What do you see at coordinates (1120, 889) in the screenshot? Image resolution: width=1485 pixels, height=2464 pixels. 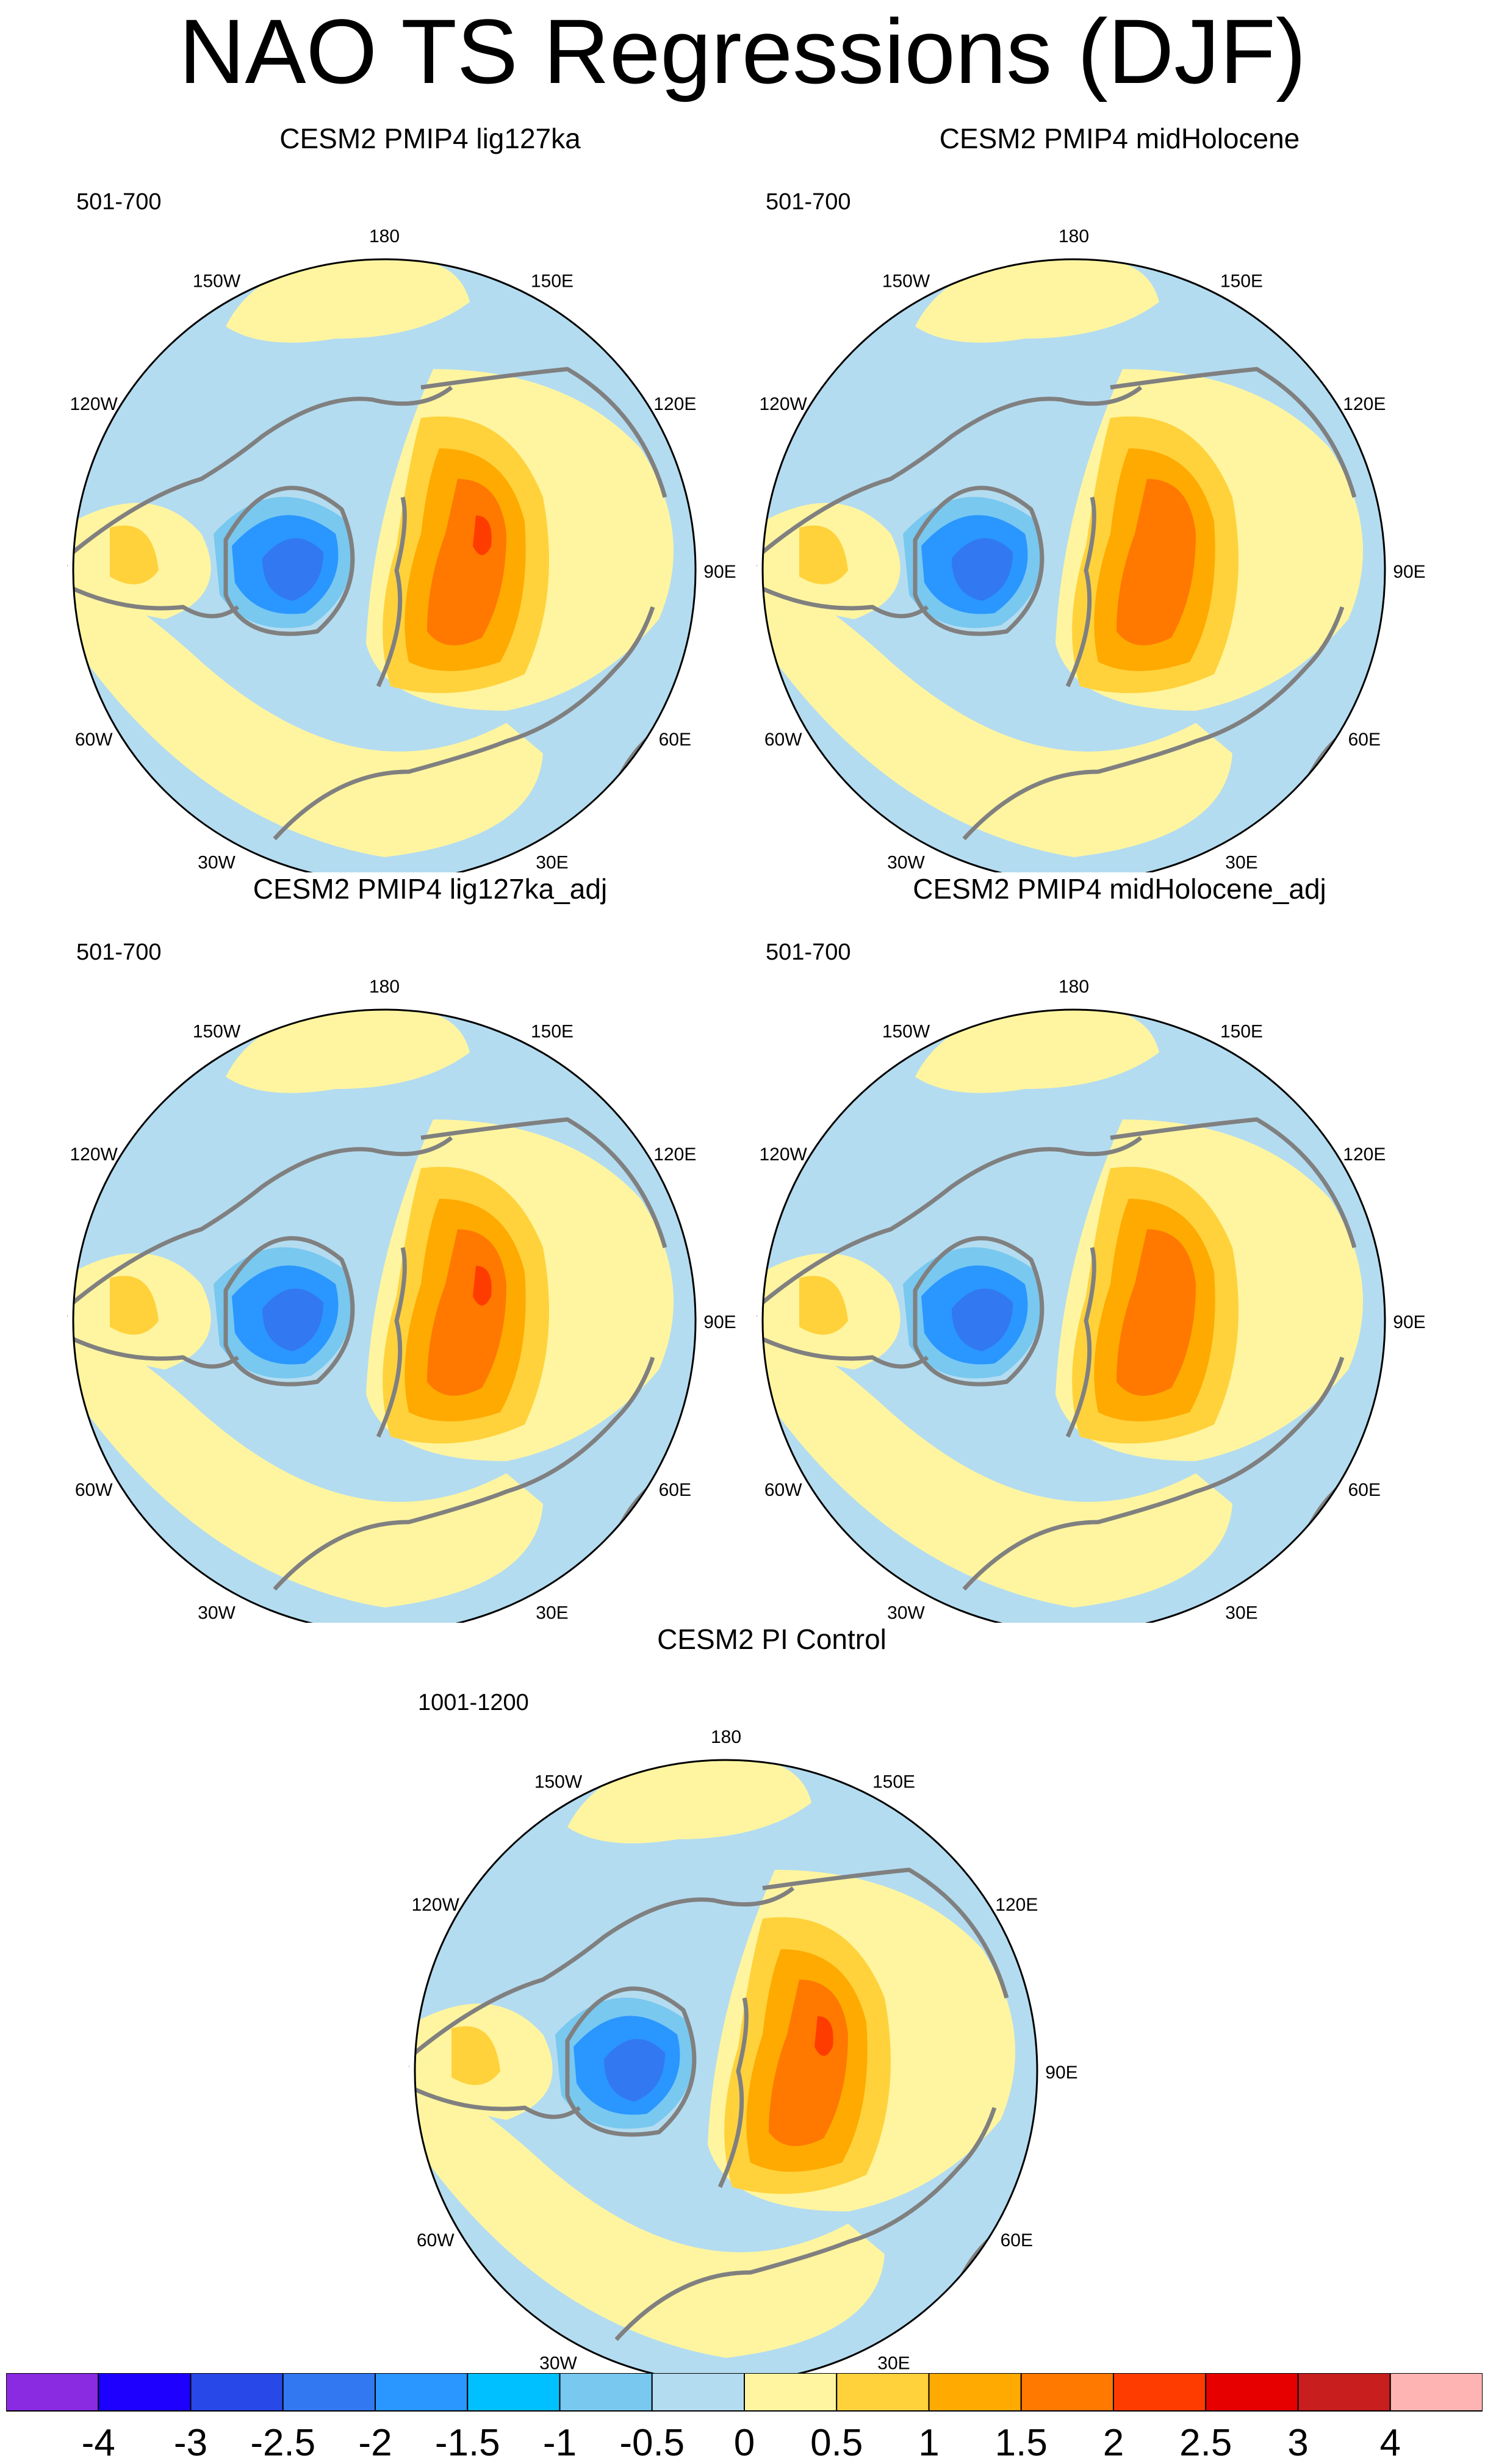 I see `panel-title: CESM2 PMIP4 midHolocene_adj` at bounding box center [1120, 889].